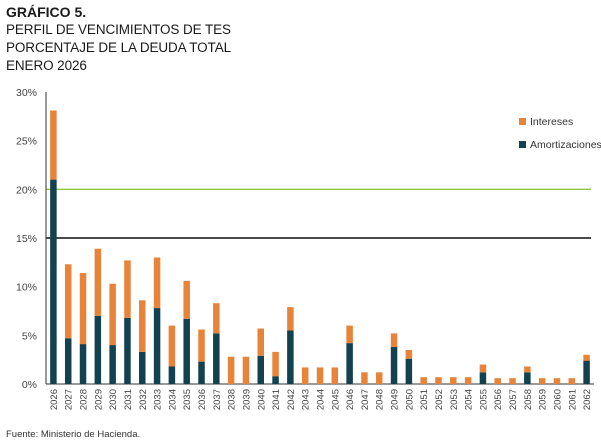 This screenshot has height=445, width=601. What do you see at coordinates (349, 363) in the screenshot?
I see `bar-amortizaciones-2046` at bounding box center [349, 363].